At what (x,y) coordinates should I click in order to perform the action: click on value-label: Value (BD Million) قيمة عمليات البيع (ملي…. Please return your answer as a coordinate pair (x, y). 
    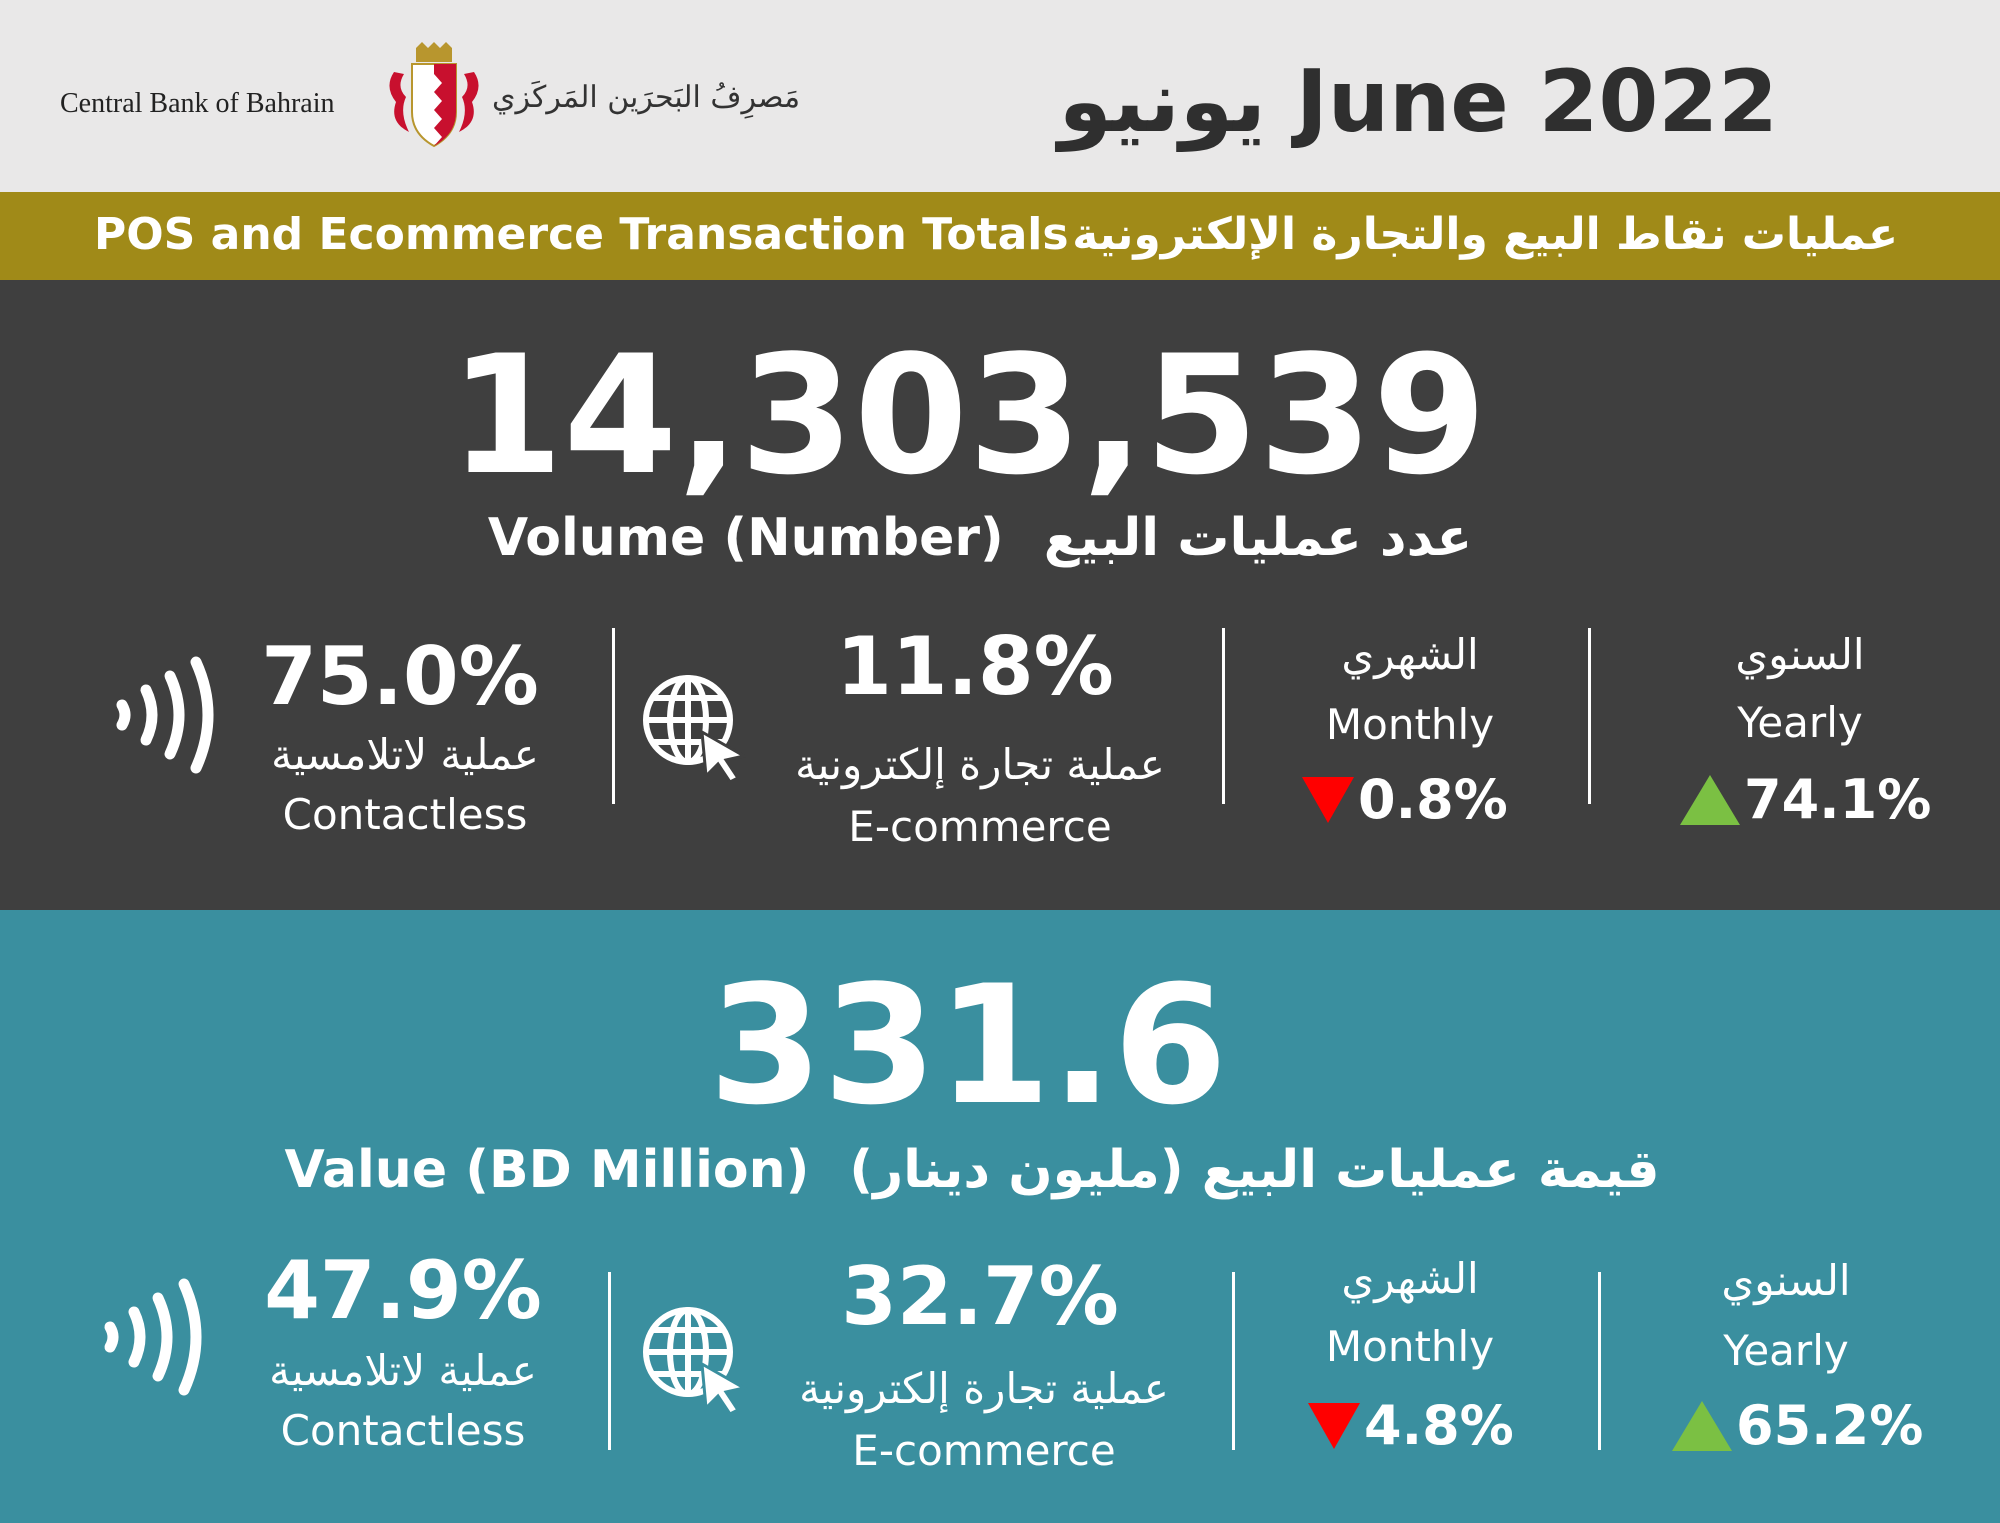
    Looking at the image, I should click on (986, 1170).